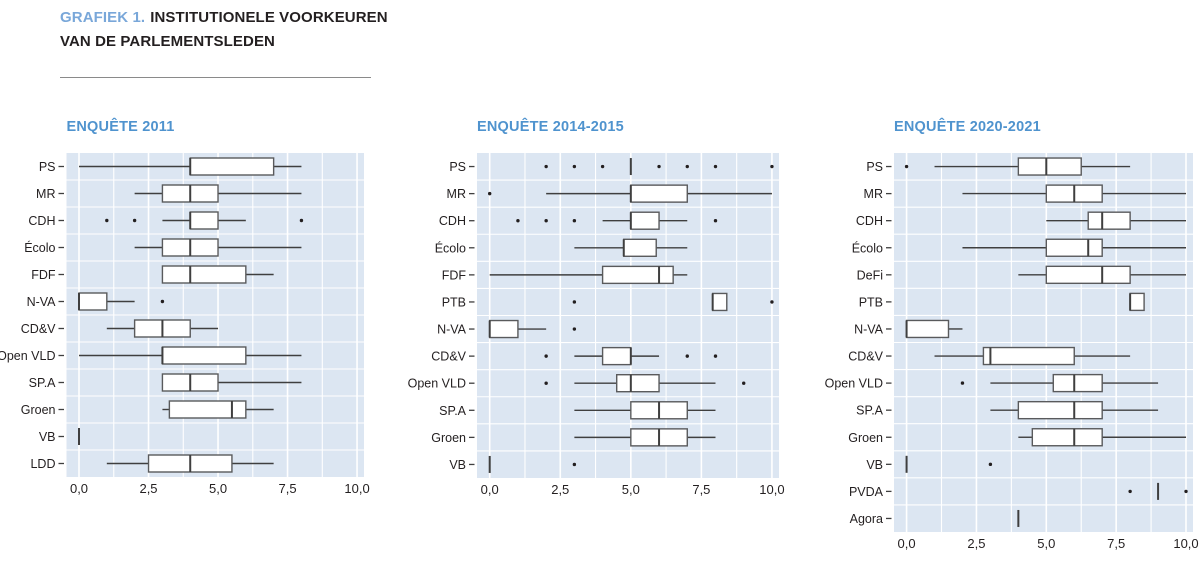 The width and height of the screenshot is (1200, 573). I want to click on figure-number-label: GRAFIEK 1., so click(103, 17).